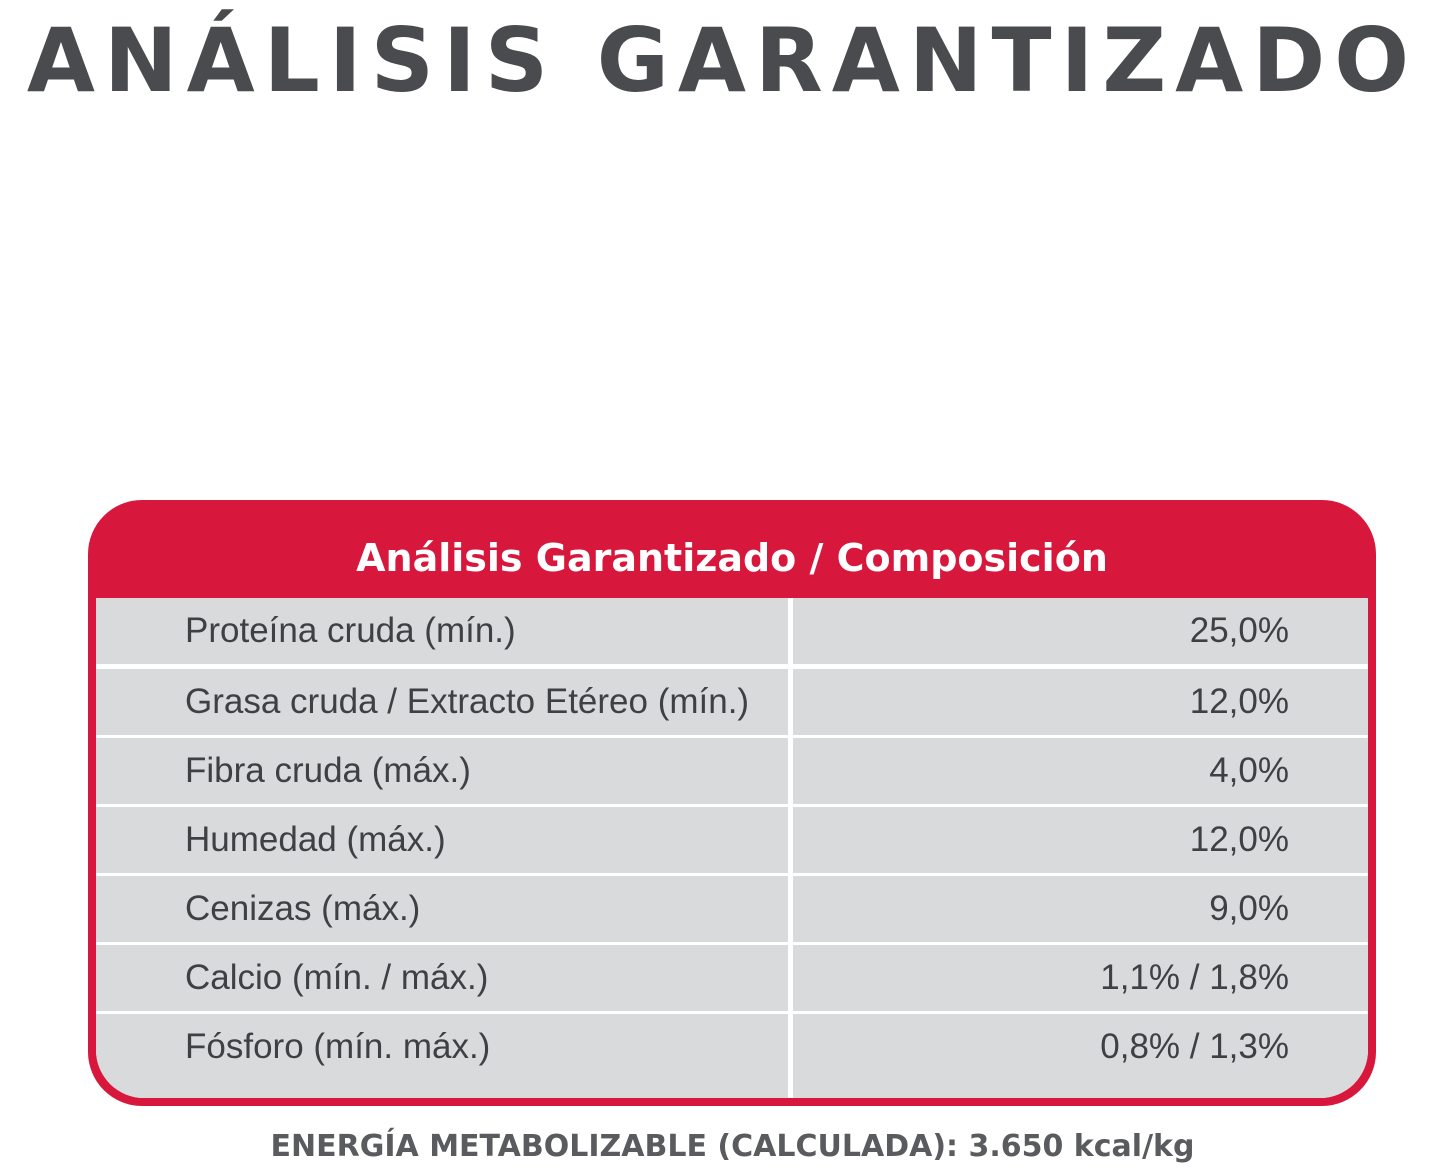 The width and height of the screenshot is (1445, 1172). I want to click on row-value: 4,0%, so click(1080, 771).